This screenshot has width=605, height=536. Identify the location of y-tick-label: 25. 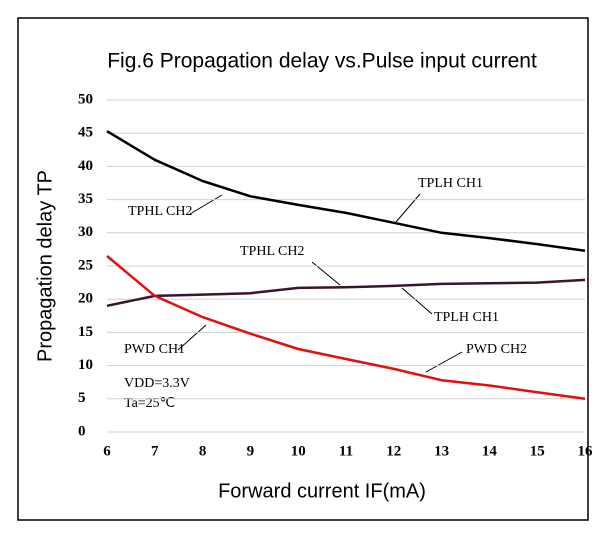
(85, 265).